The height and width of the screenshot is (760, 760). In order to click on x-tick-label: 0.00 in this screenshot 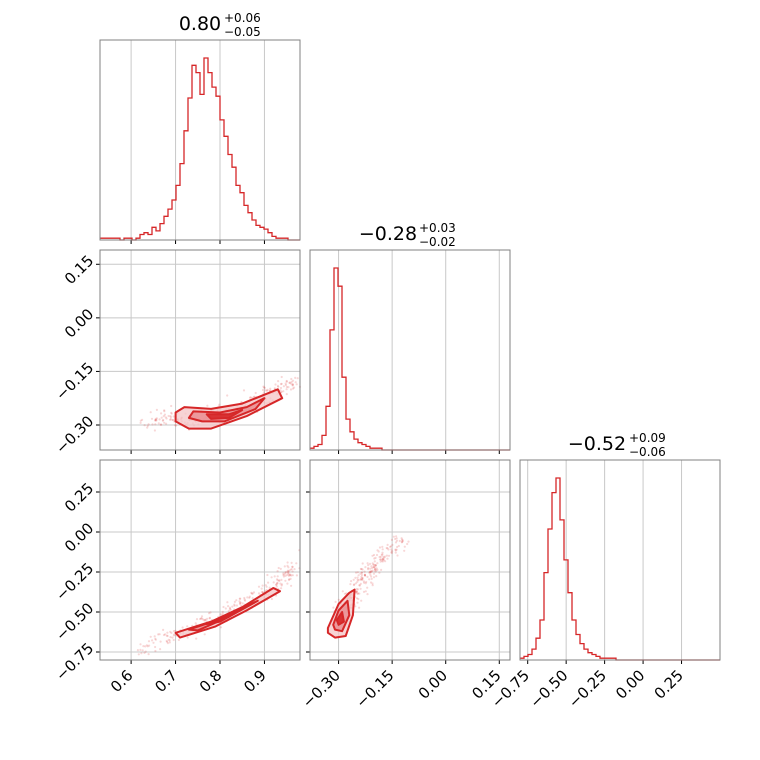, I will do `click(630, 684)`.